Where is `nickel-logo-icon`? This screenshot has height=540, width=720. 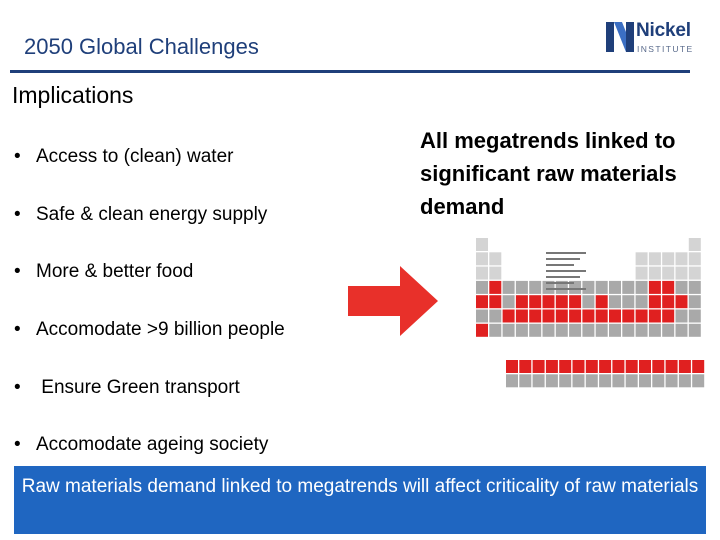
nickel-logo-icon is located at coordinates (620, 37).